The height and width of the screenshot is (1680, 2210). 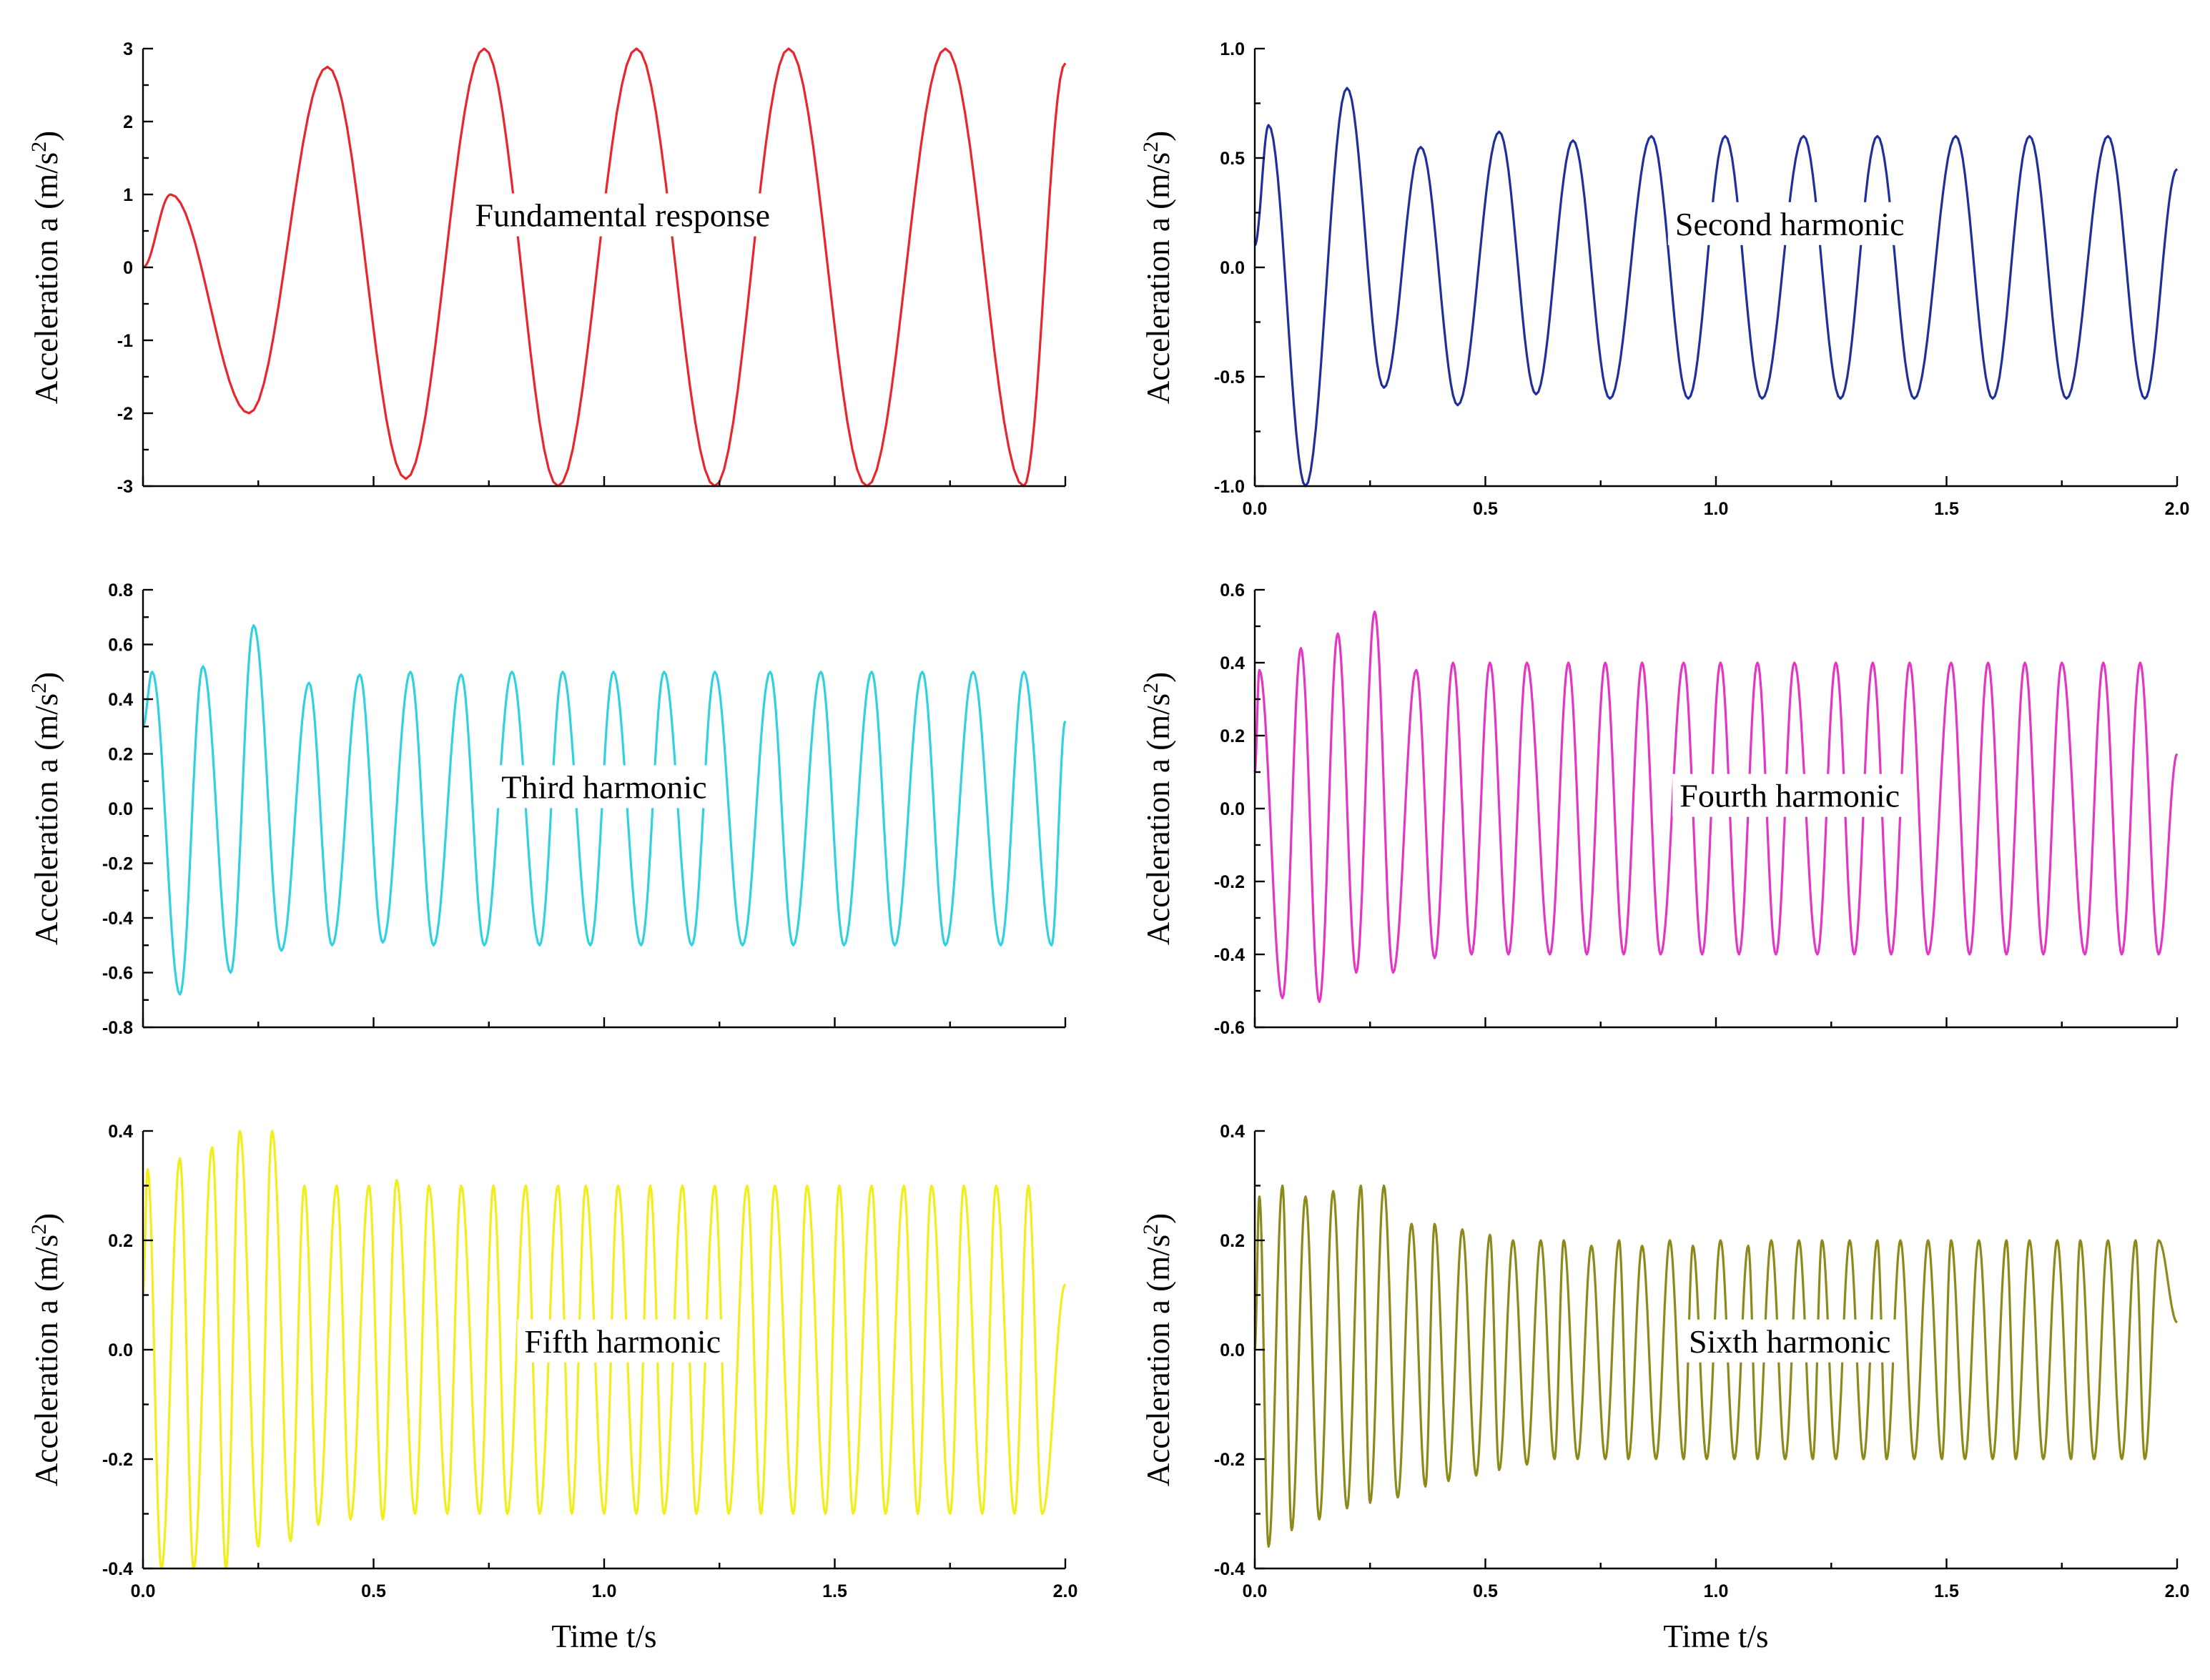 What do you see at coordinates (604, 267) in the screenshot?
I see `fundamental-waveform-line` at bounding box center [604, 267].